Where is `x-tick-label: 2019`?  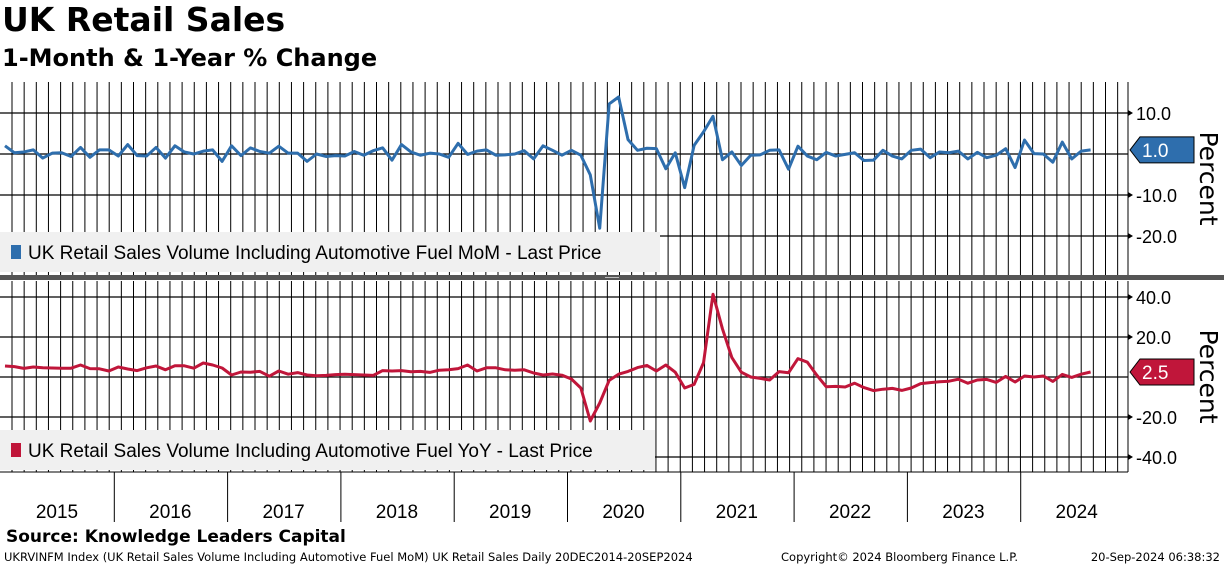
x-tick-label: 2019 is located at coordinates (510, 512).